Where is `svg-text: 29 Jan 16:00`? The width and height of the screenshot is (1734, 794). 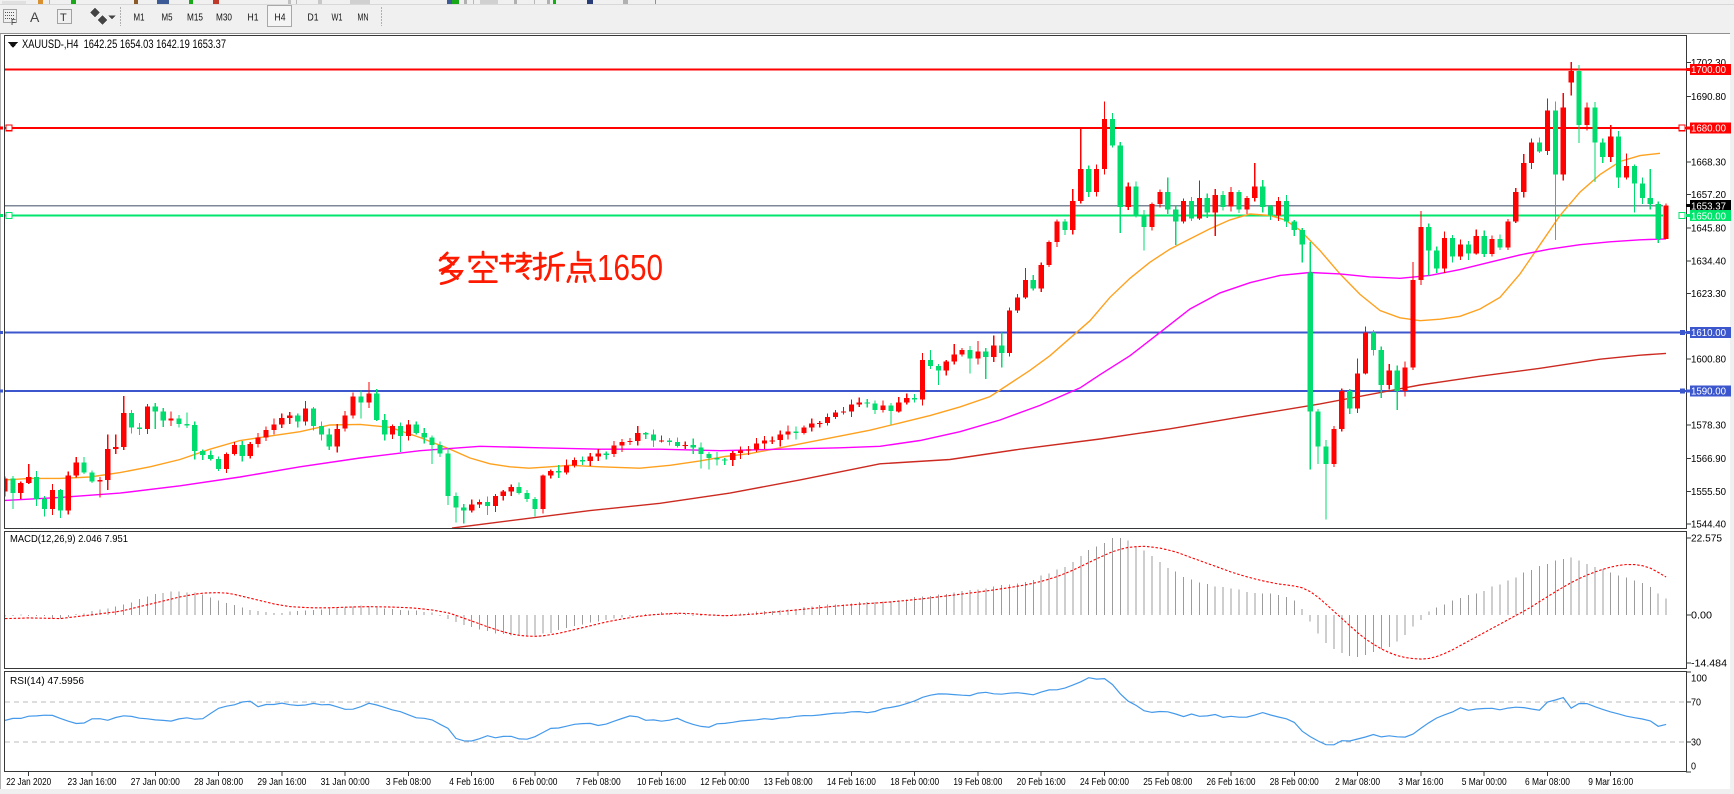 svg-text: 29 Jan 16:00 is located at coordinates (281, 782).